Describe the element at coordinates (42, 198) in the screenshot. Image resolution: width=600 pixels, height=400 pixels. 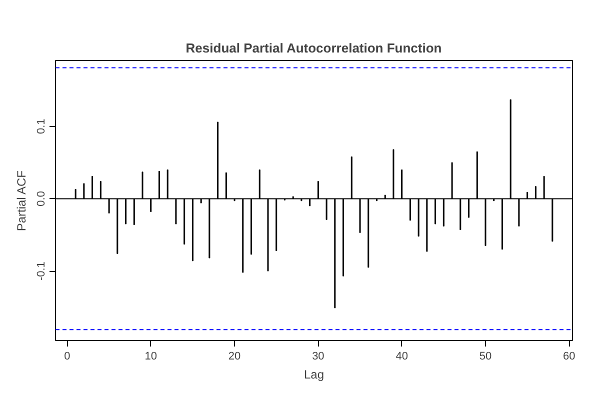
I see `y-tick-label: 0.0` at that location.